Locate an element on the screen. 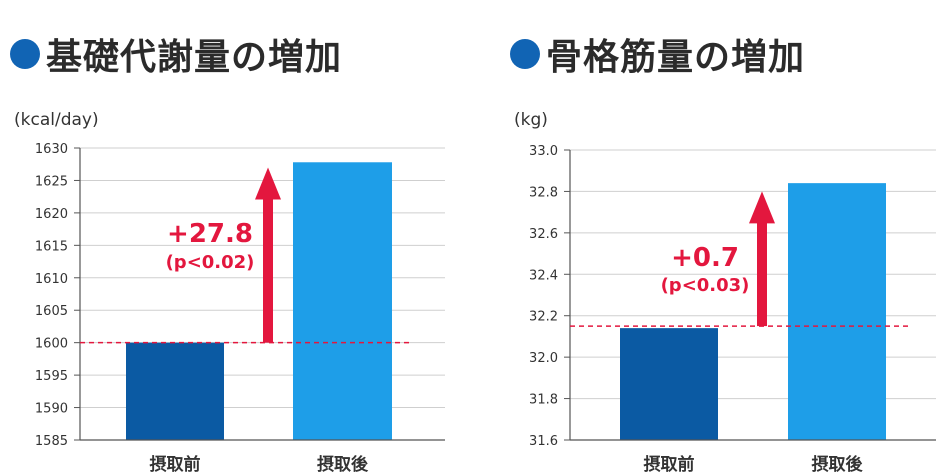 This screenshot has height=476, width=941. y-tick-label: 32.4 is located at coordinates (543, 275).